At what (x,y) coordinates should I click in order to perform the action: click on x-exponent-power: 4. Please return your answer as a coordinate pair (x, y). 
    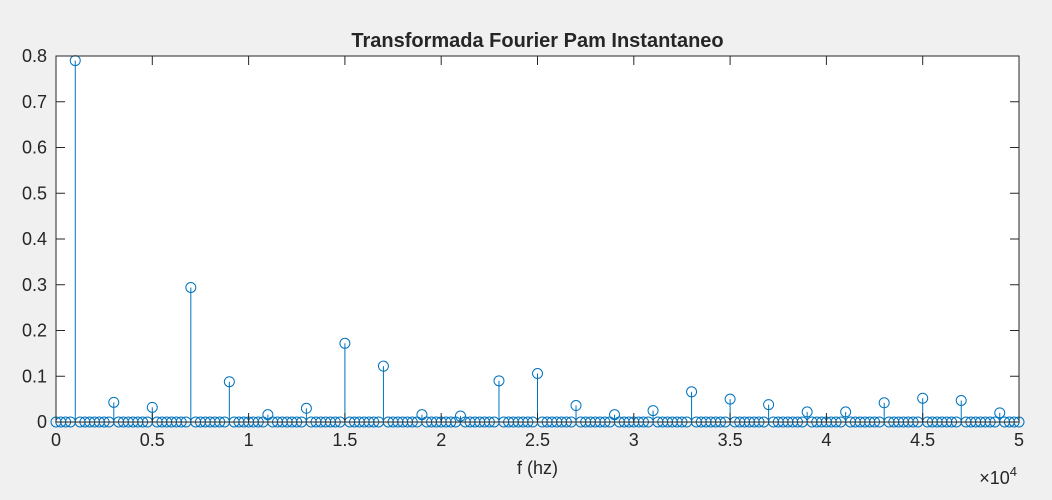
    Looking at the image, I should click on (1013, 471).